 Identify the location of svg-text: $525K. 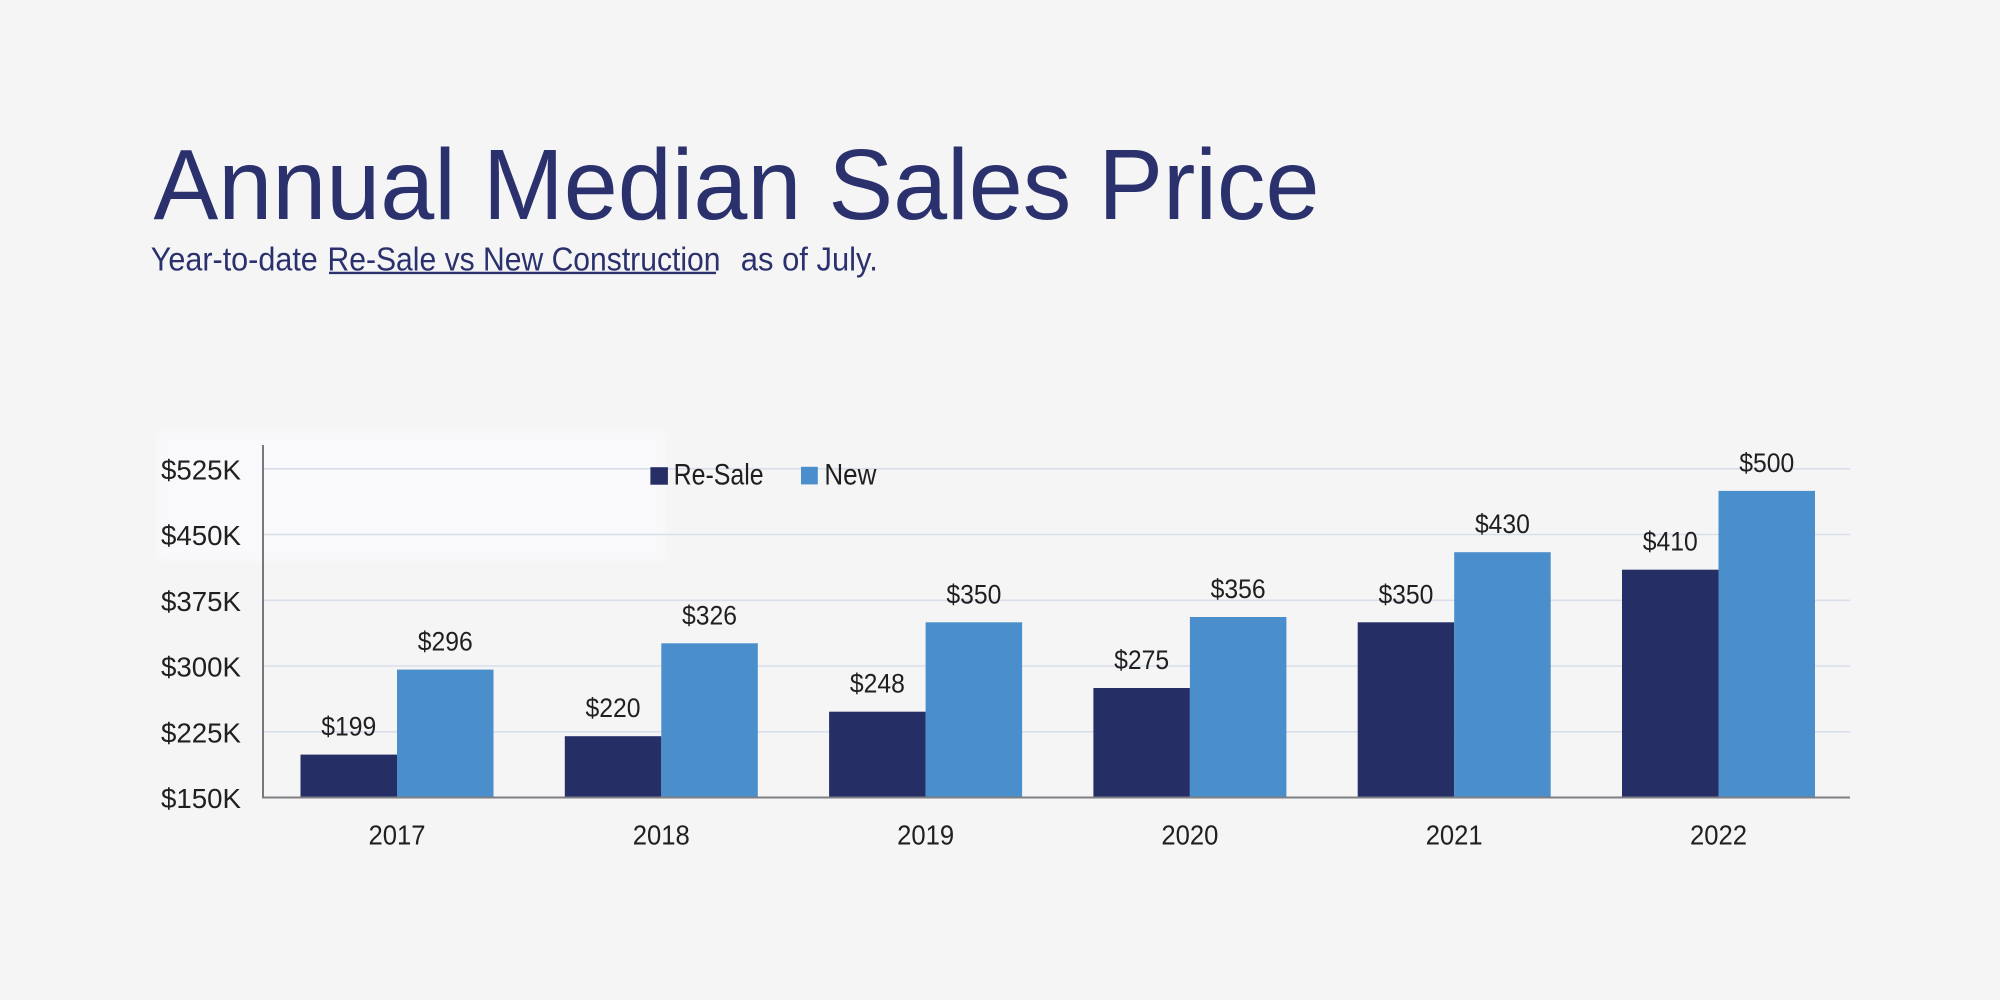
(201, 470).